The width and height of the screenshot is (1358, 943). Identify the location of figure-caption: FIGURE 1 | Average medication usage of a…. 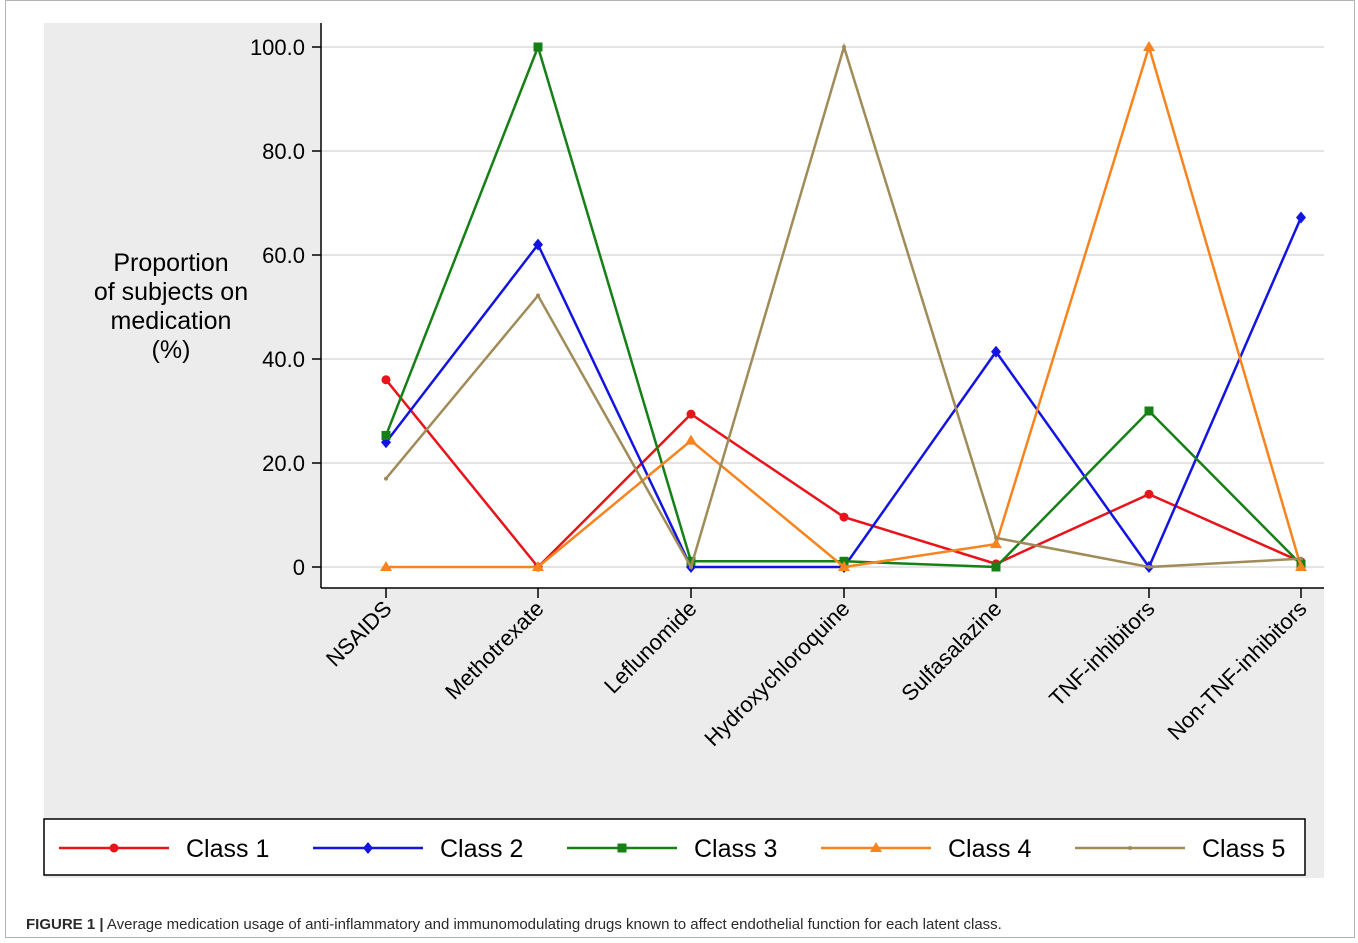
(514, 924).